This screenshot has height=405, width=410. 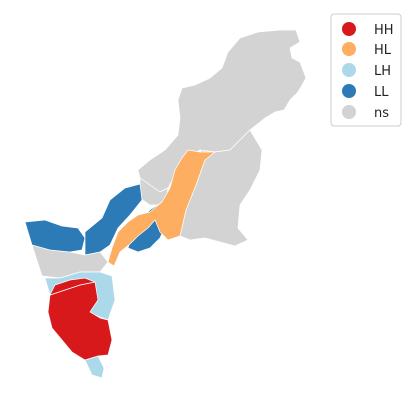 I want to click on region-hl-corridor, so click(x=161, y=208).